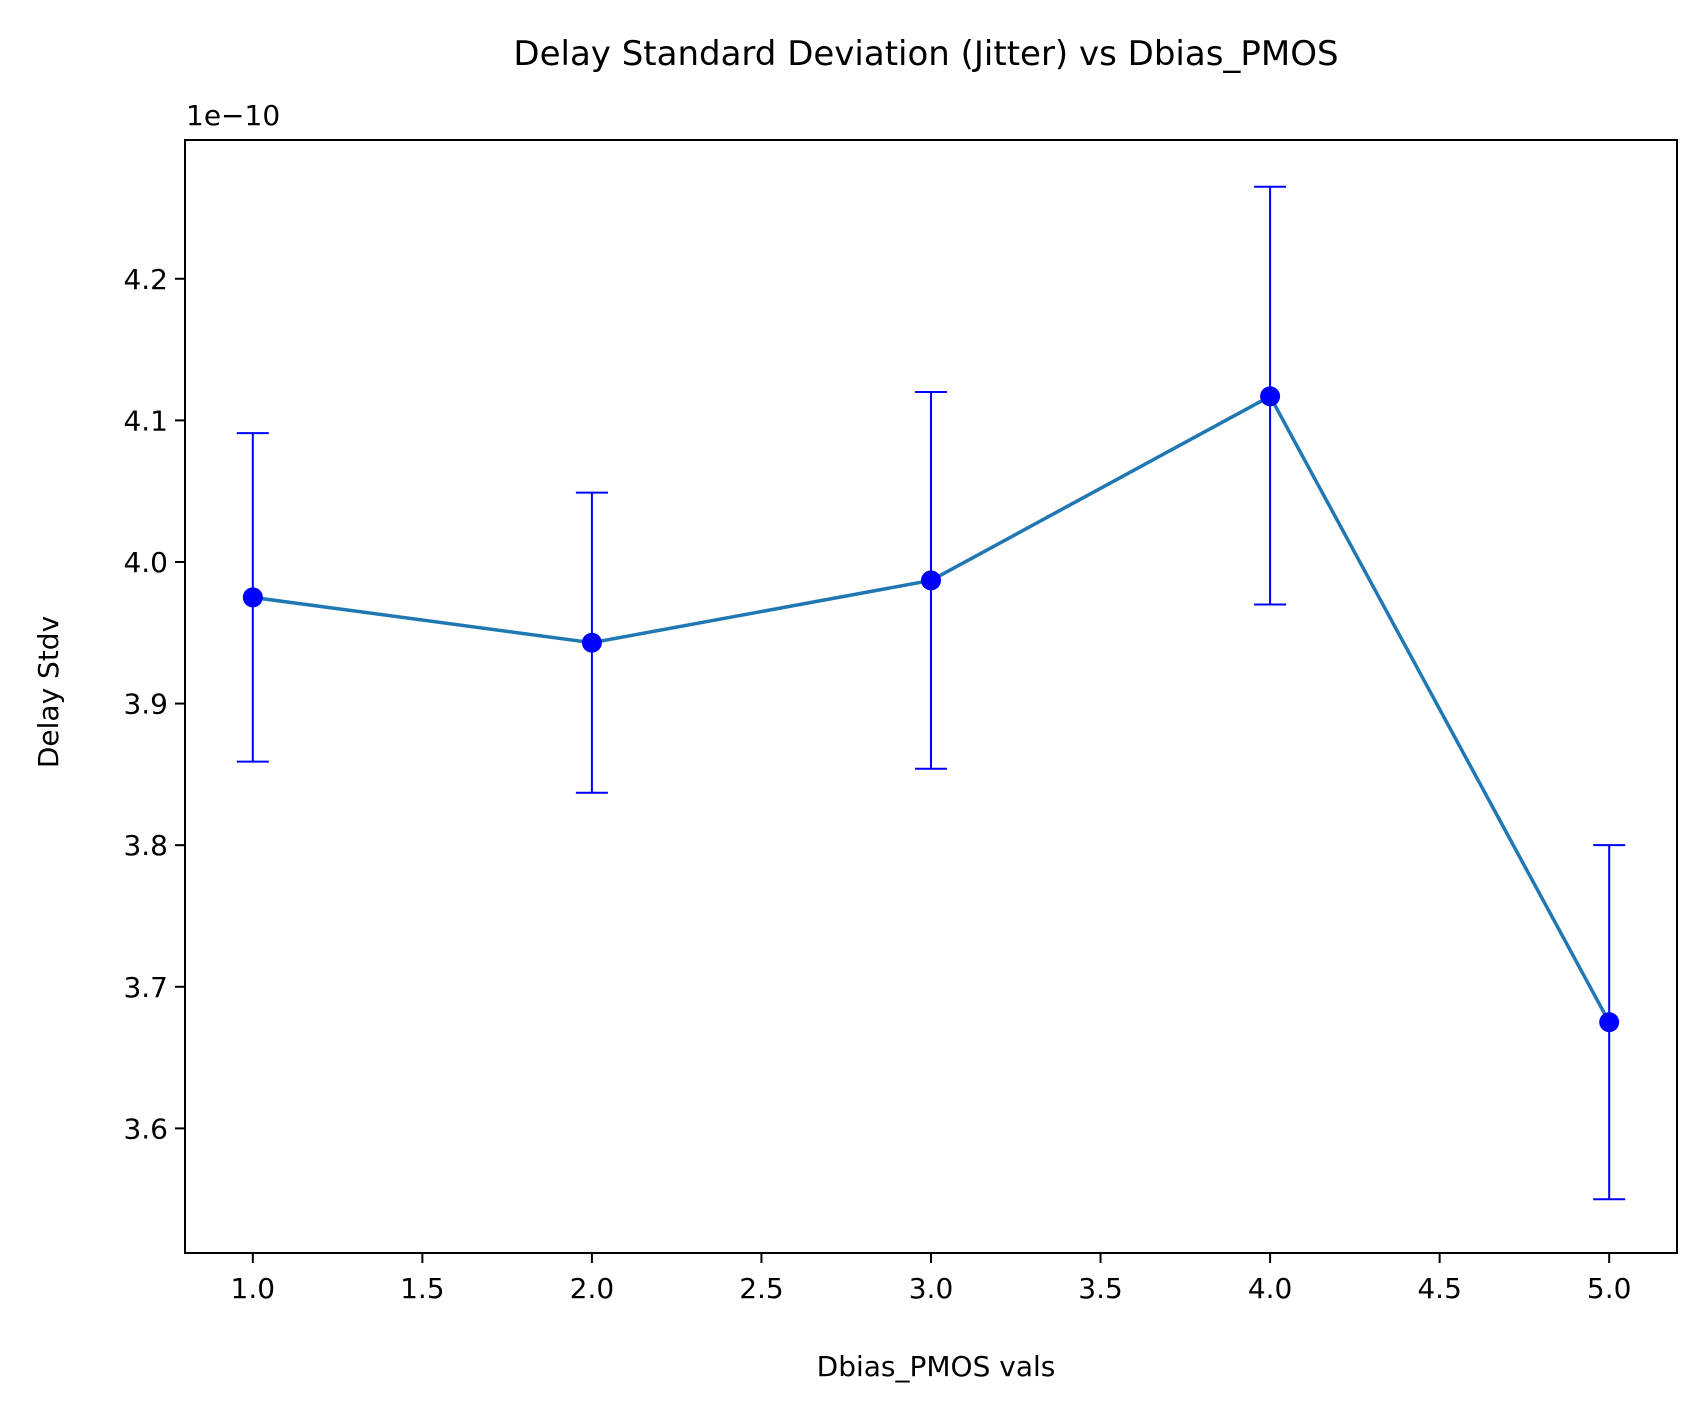 This screenshot has width=1702, height=1408. I want to click on x-tick-label: 4.0, so click(1270, 1288).